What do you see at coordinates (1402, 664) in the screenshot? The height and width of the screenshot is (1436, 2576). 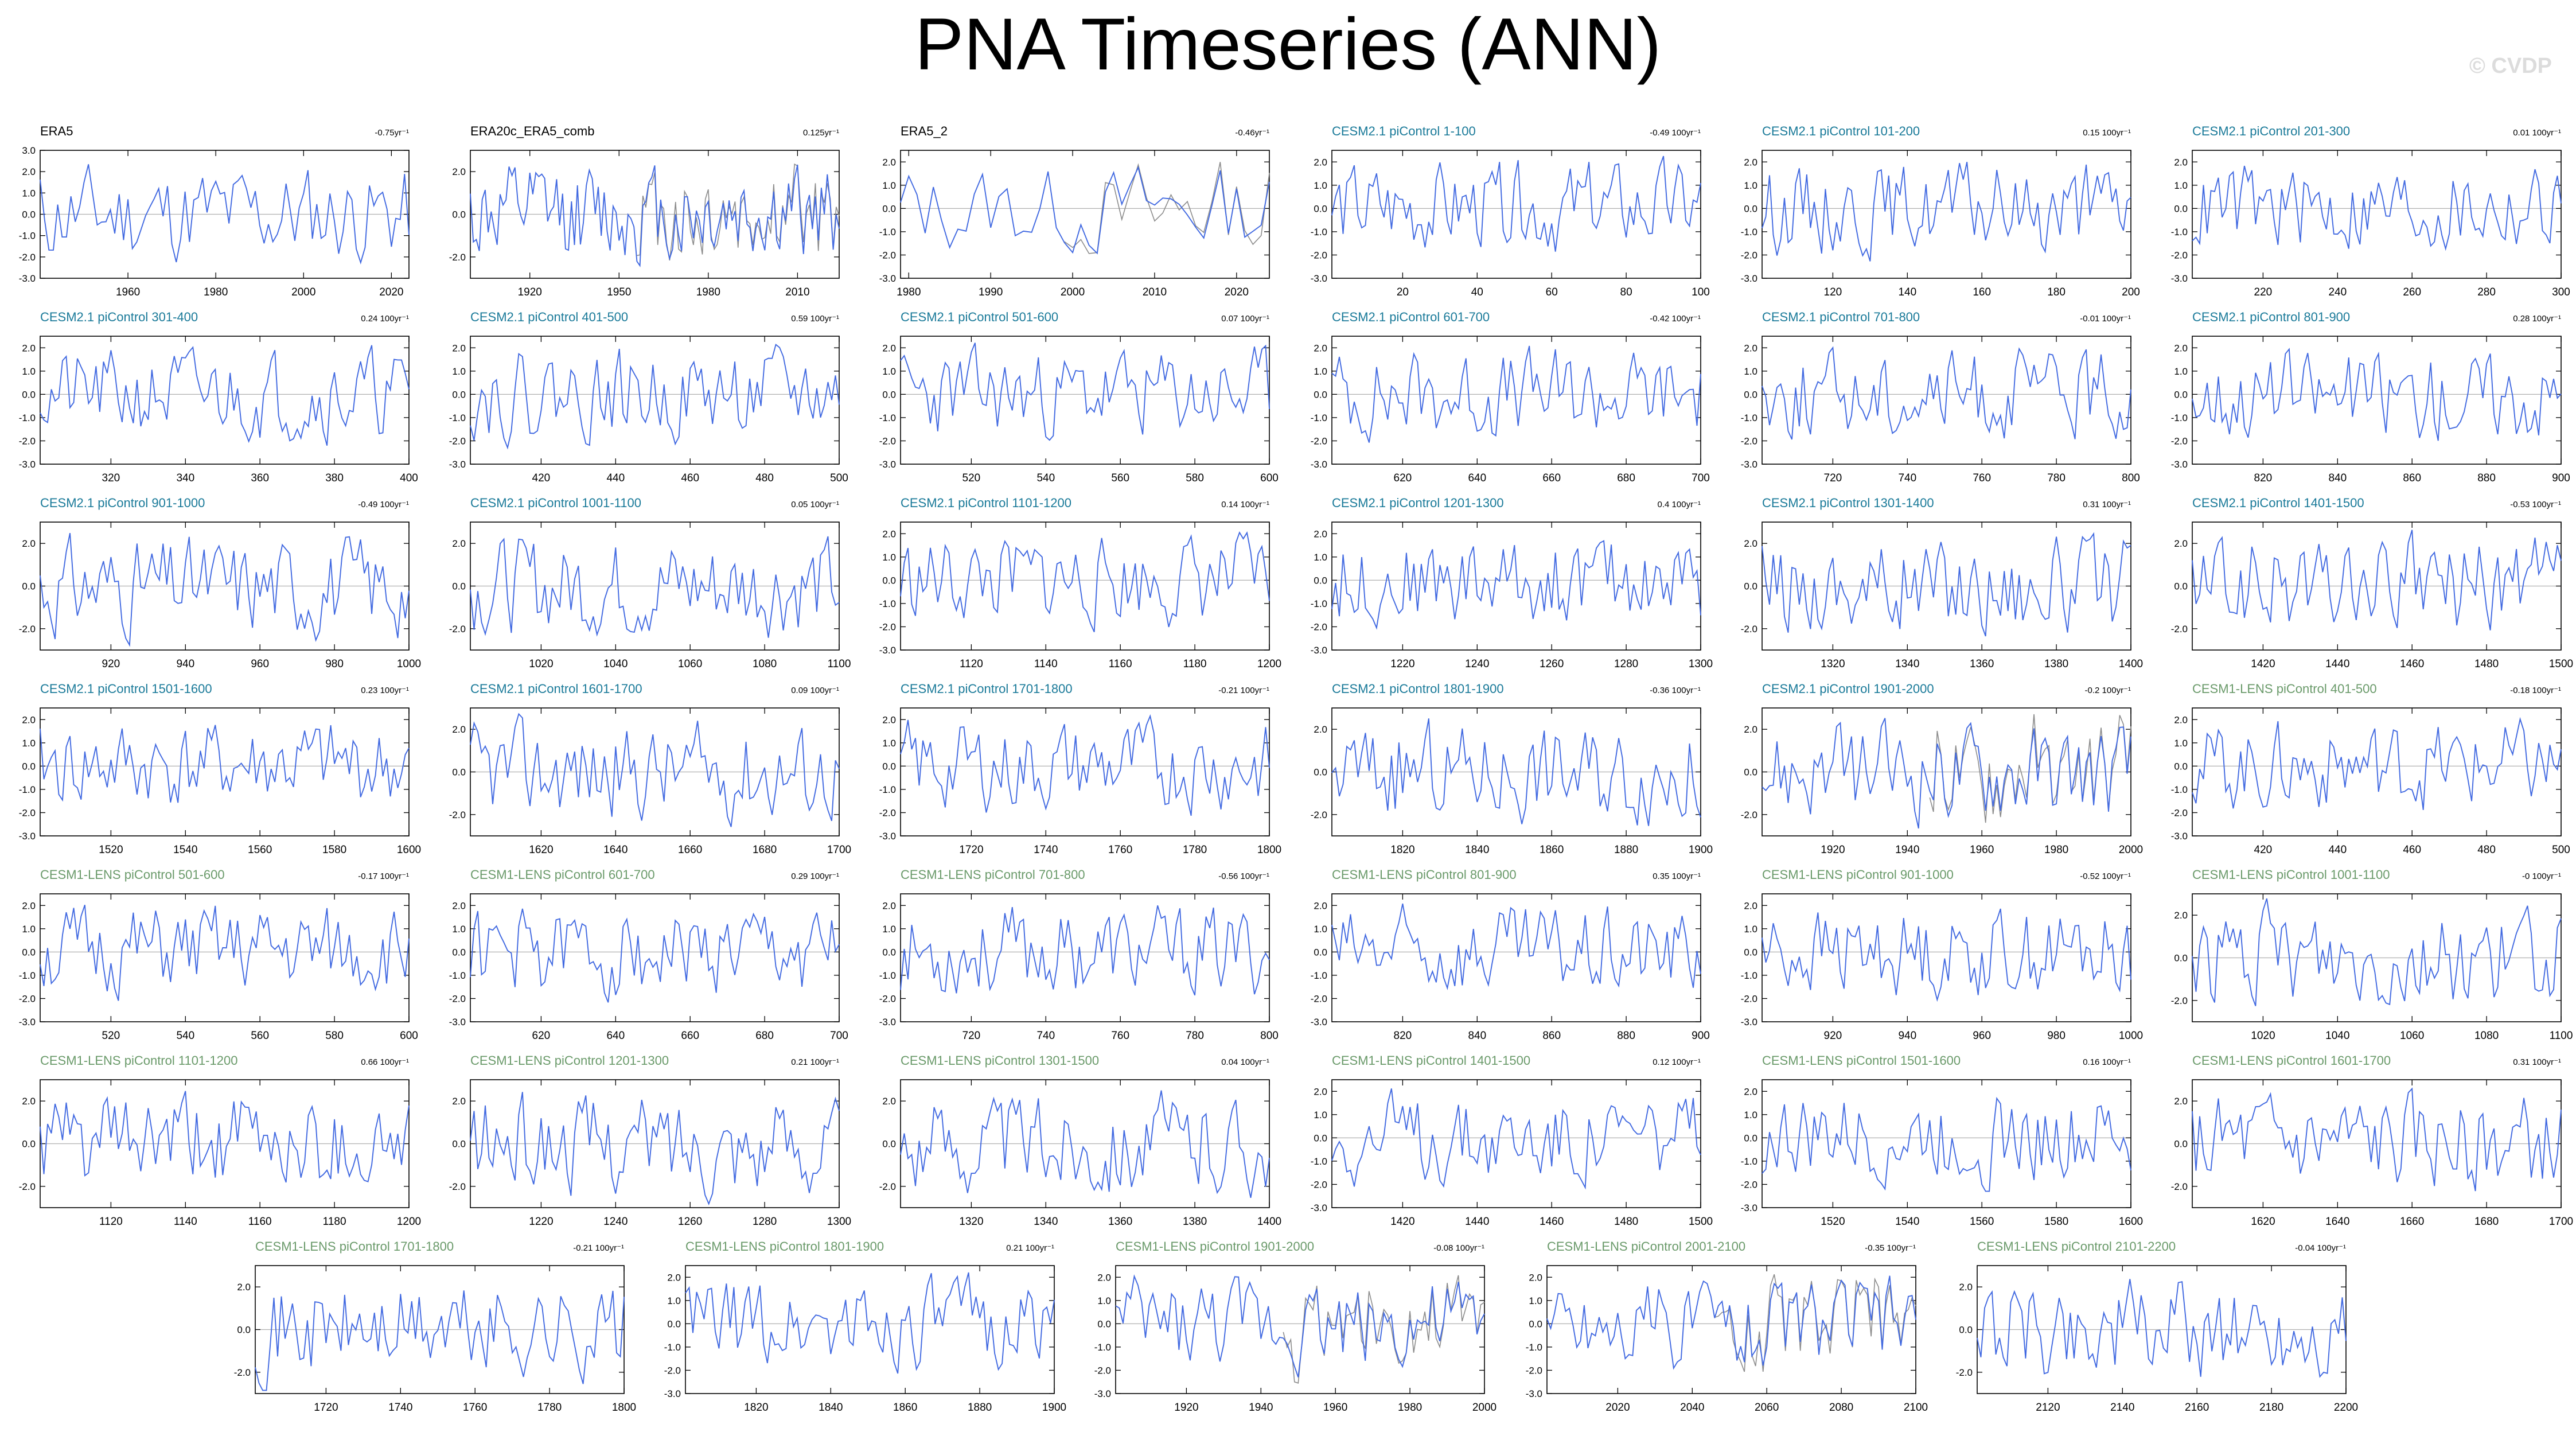 I see `x-tick-label: 1220` at bounding box center [1402, 664].